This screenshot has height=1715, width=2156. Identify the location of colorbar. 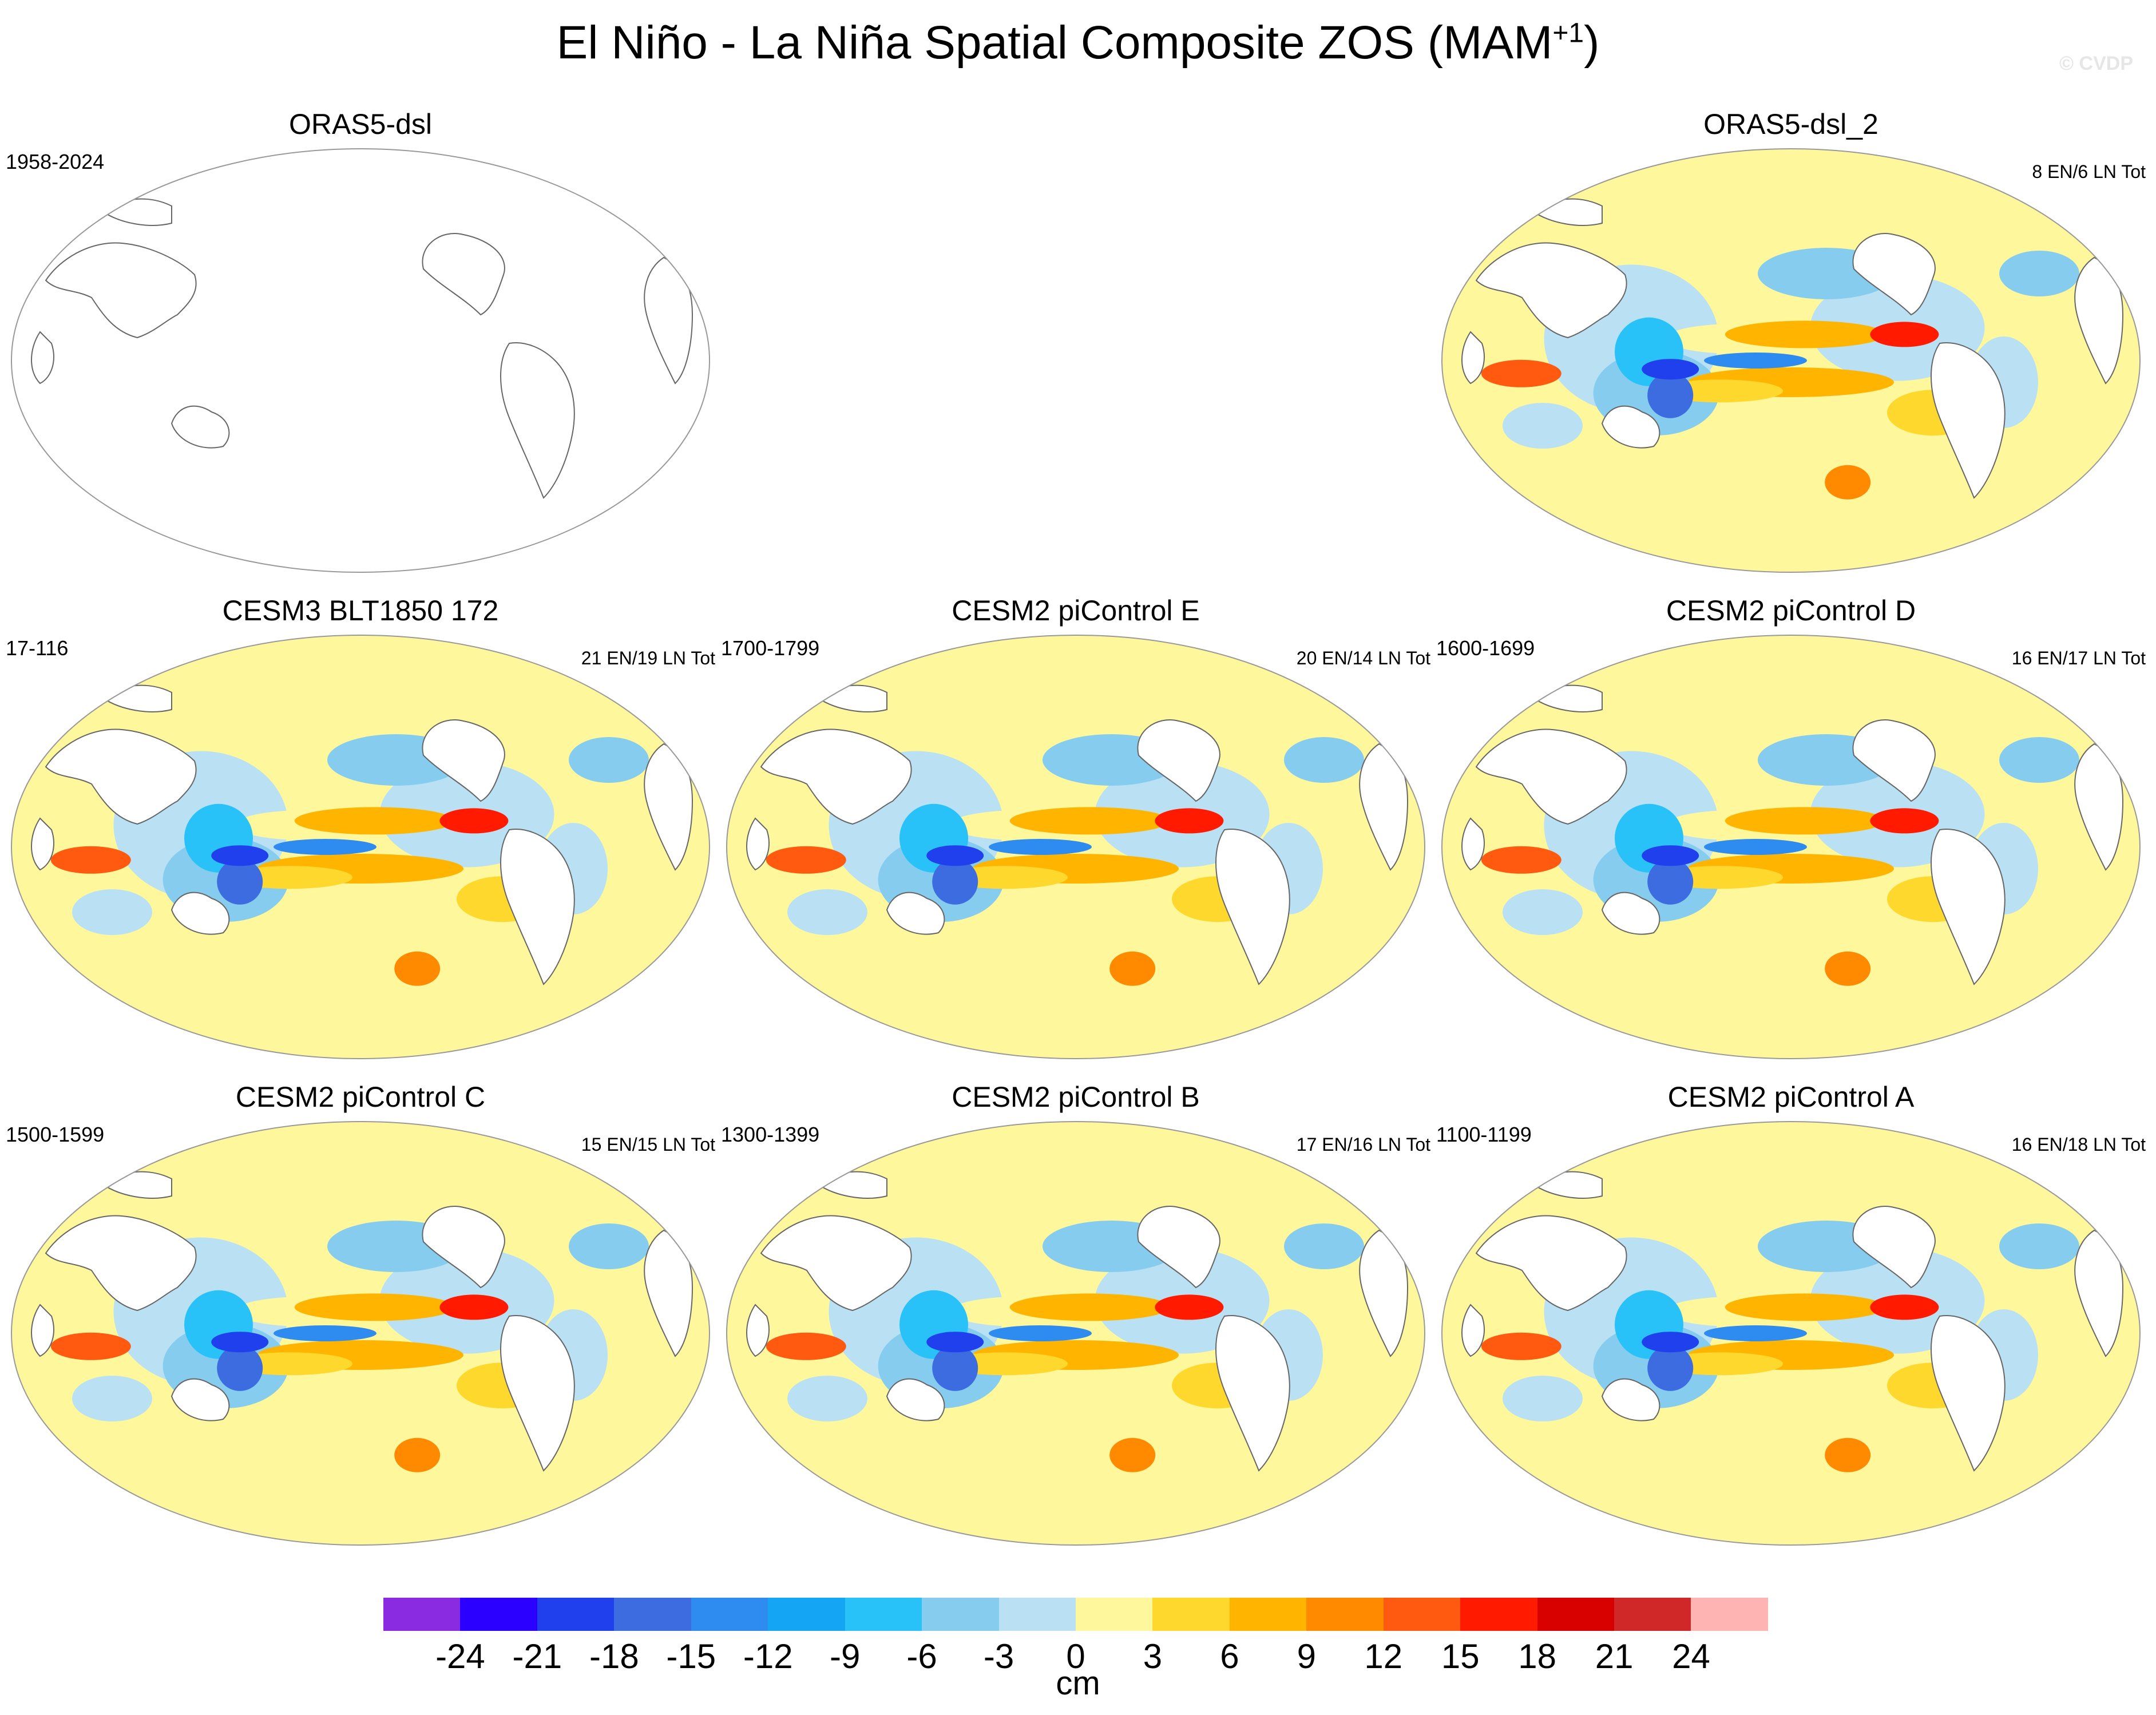
(1075, 1614).